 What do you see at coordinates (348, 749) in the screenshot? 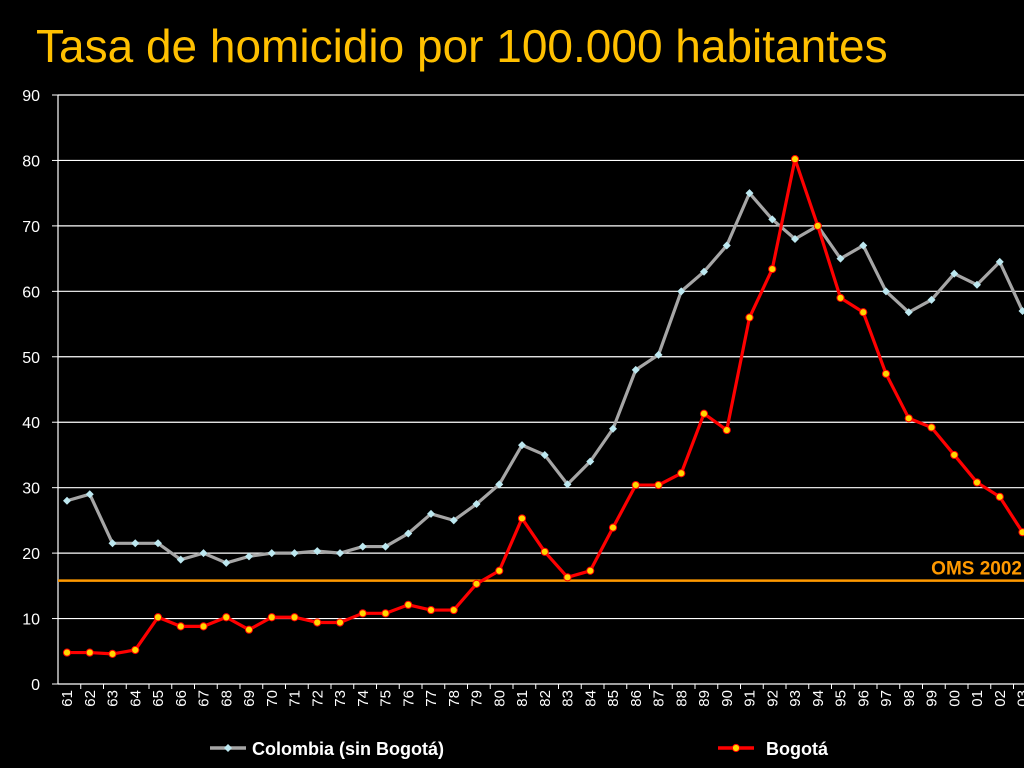
I see `legend-label: Colombia (sin Bogotá)` at bounding box center [348, 749].